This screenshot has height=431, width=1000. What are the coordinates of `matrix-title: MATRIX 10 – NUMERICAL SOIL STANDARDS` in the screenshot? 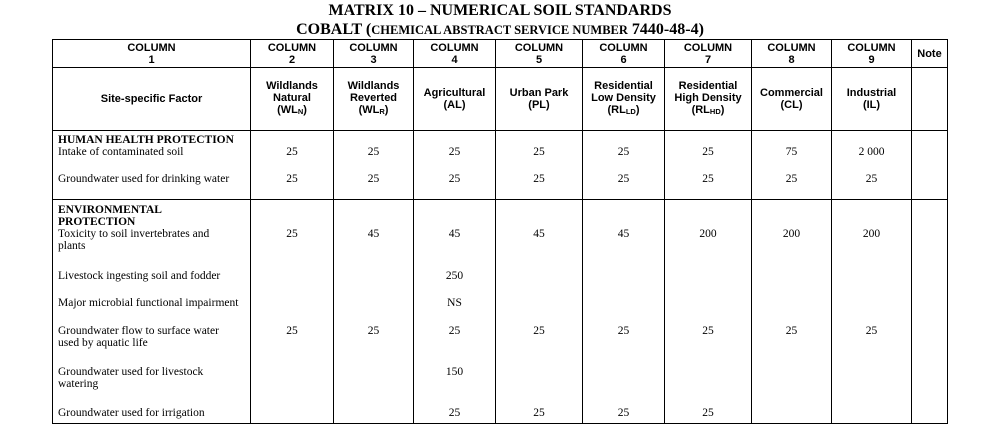 It's located at (500, 10).